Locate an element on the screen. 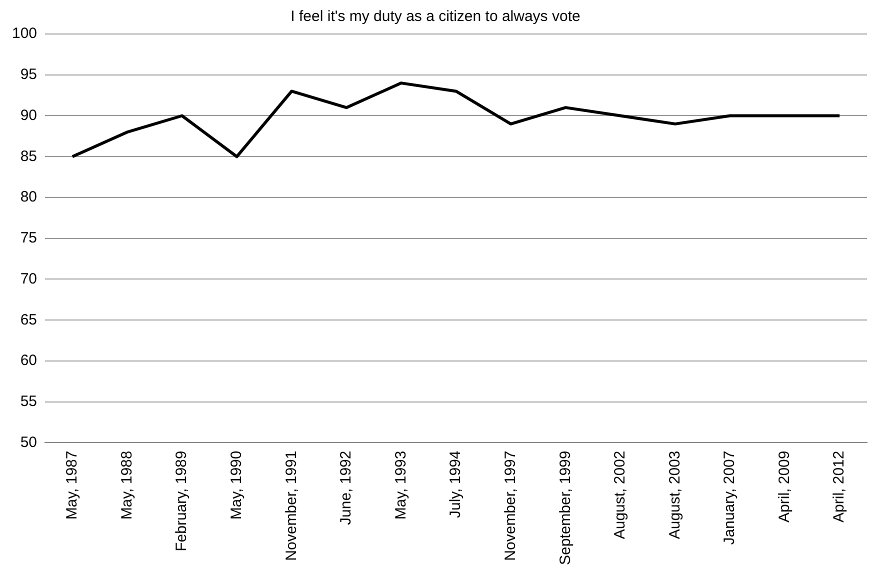  y-tick-label: 75 is located at coordinates (29, 238).